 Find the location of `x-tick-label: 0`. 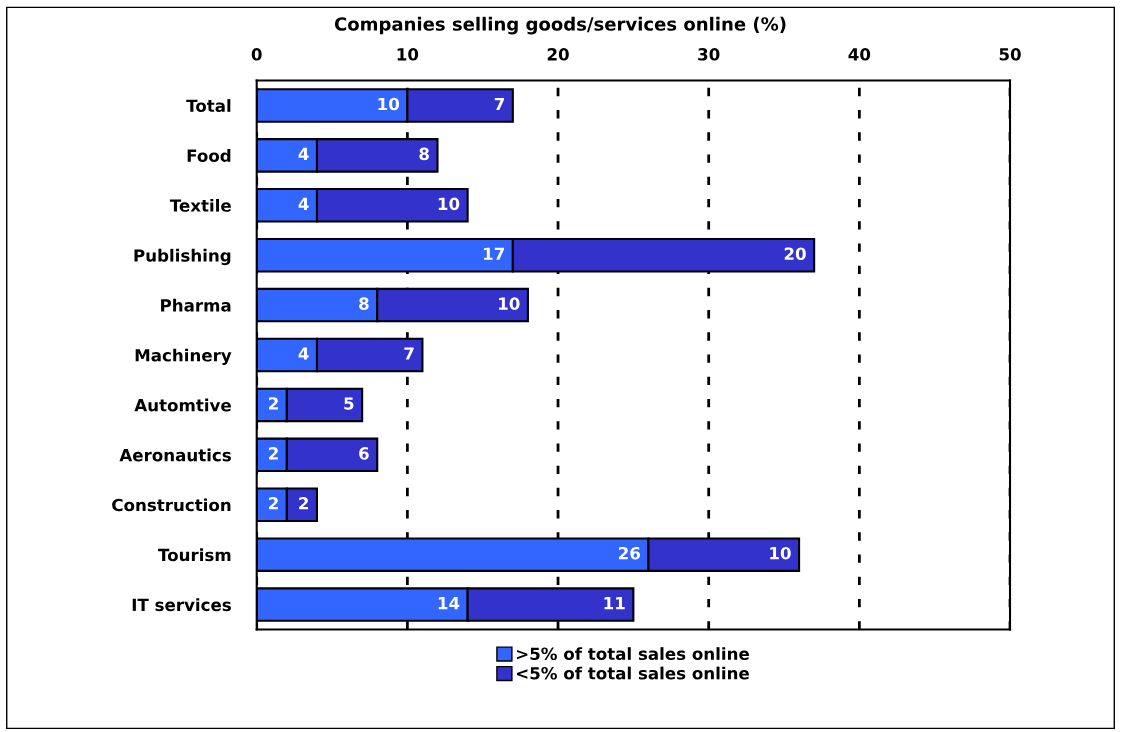

x-tick-label: 0 is located at coordinates (256, 54).